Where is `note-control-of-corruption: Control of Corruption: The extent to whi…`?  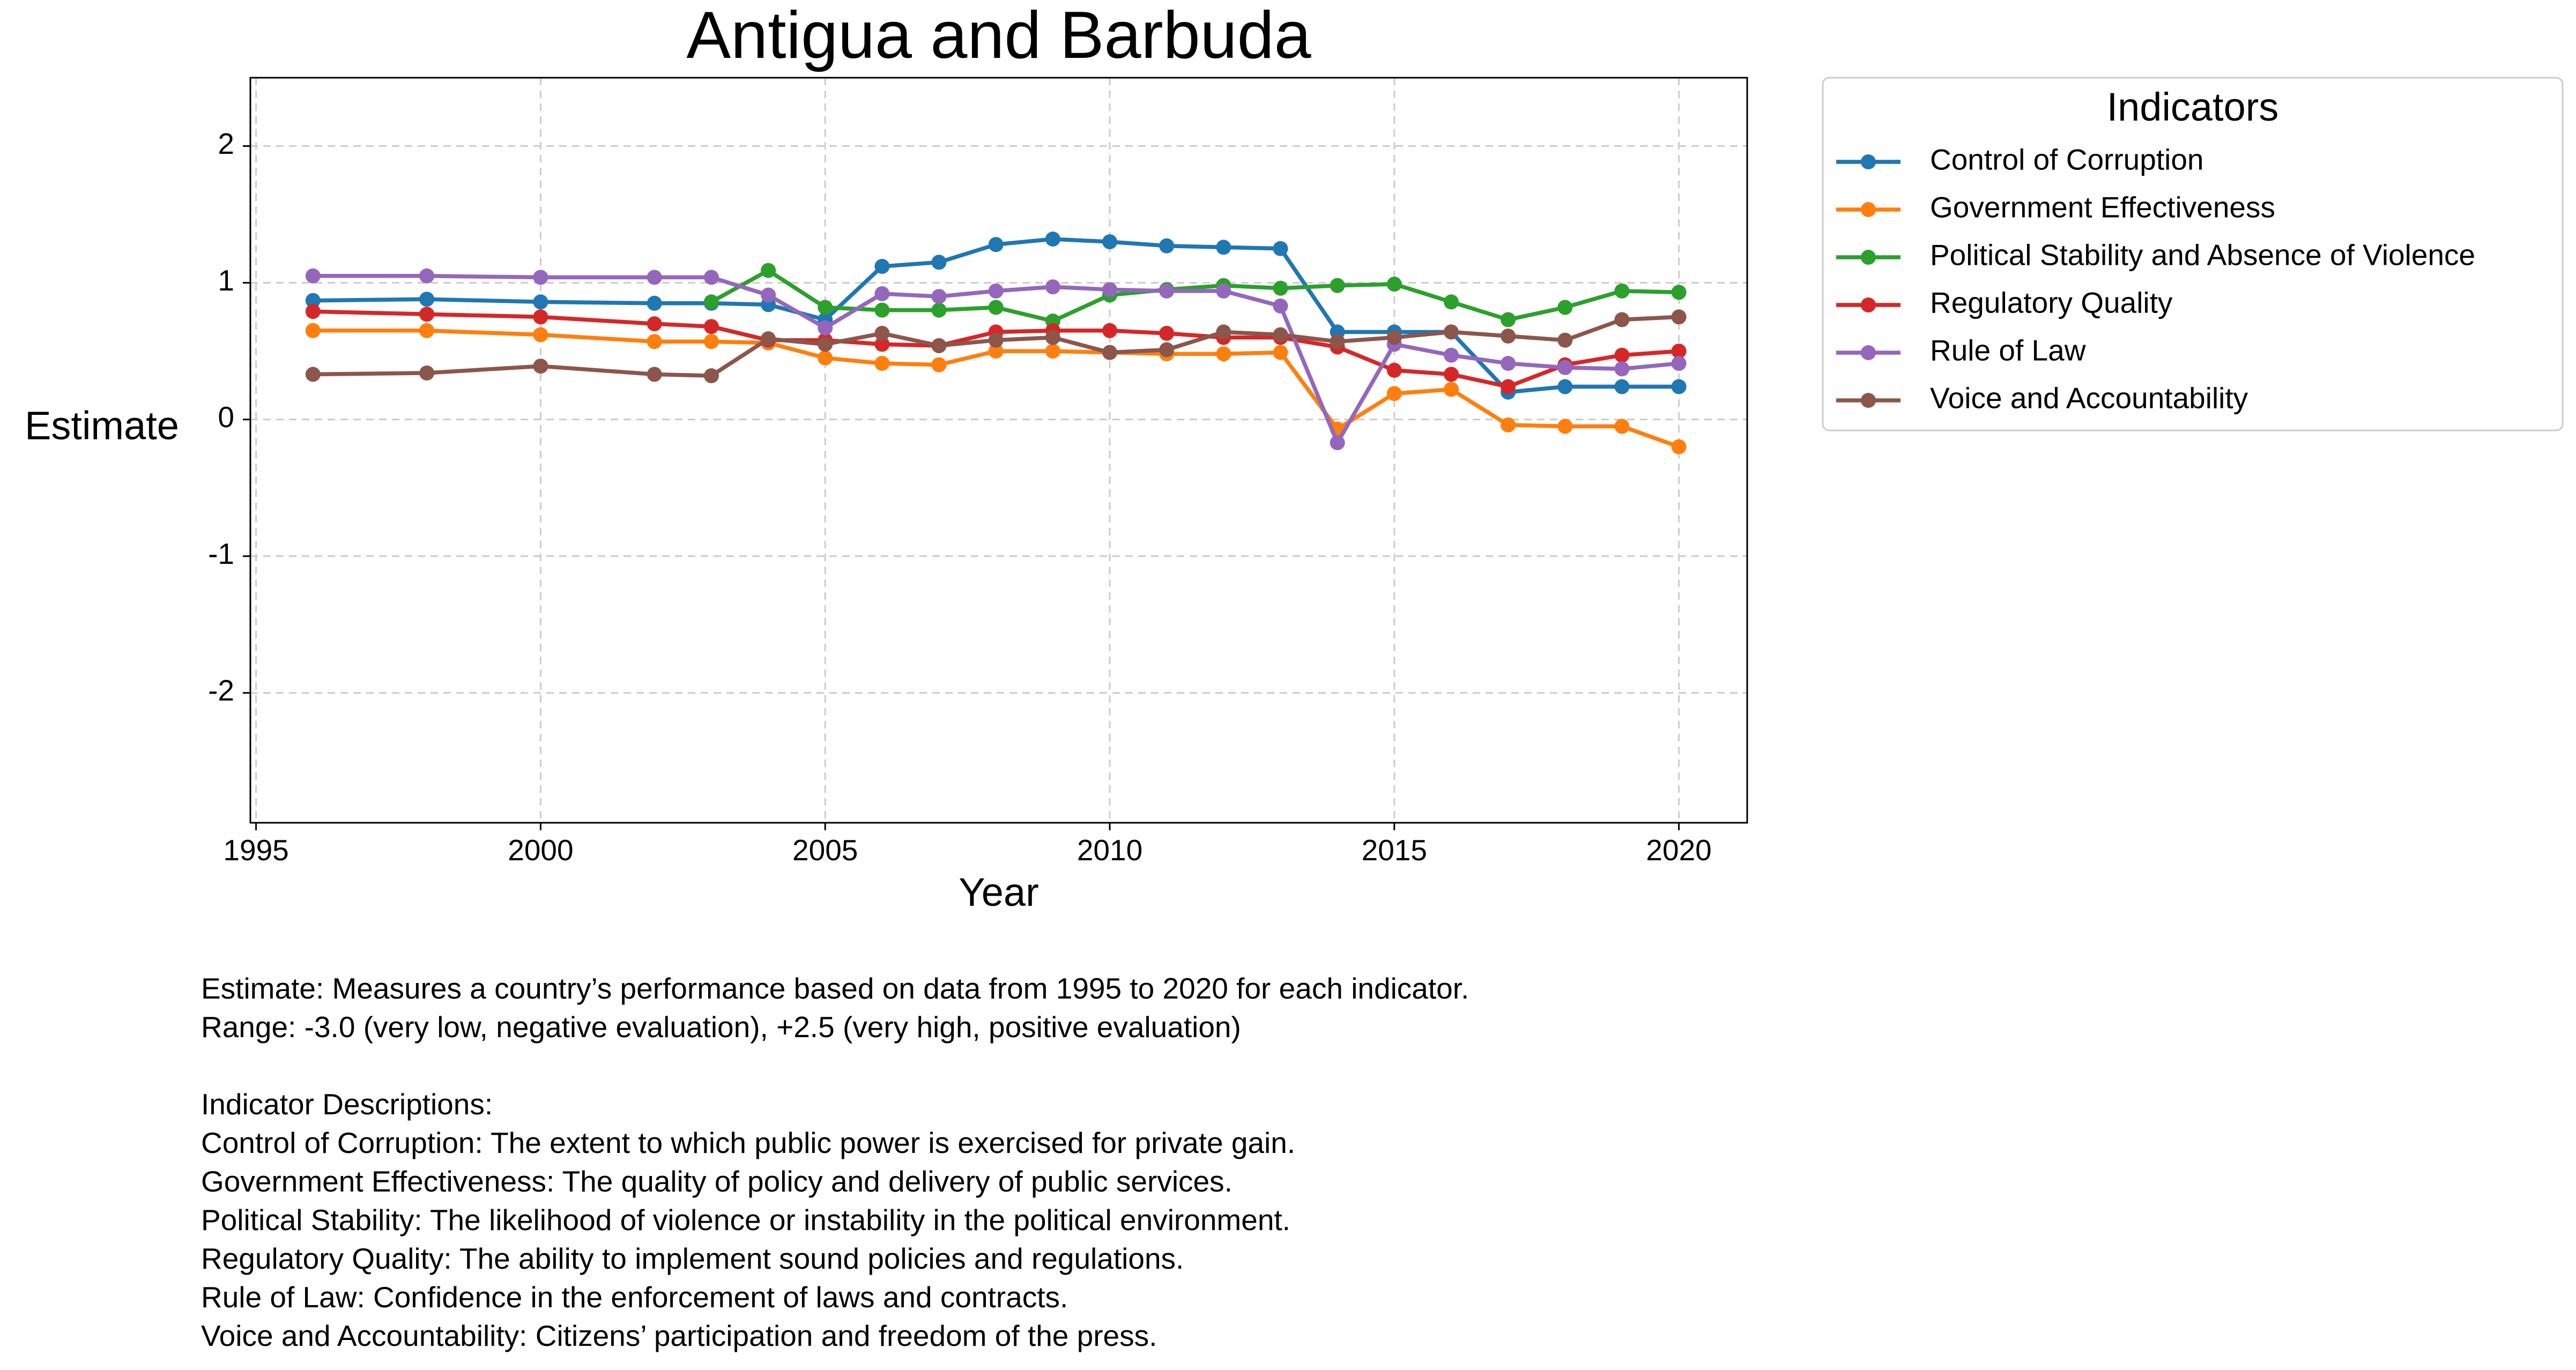 note-control-of-corruption: Control of Corruption: The extent to whi… is located at coordinates (749, 1142).